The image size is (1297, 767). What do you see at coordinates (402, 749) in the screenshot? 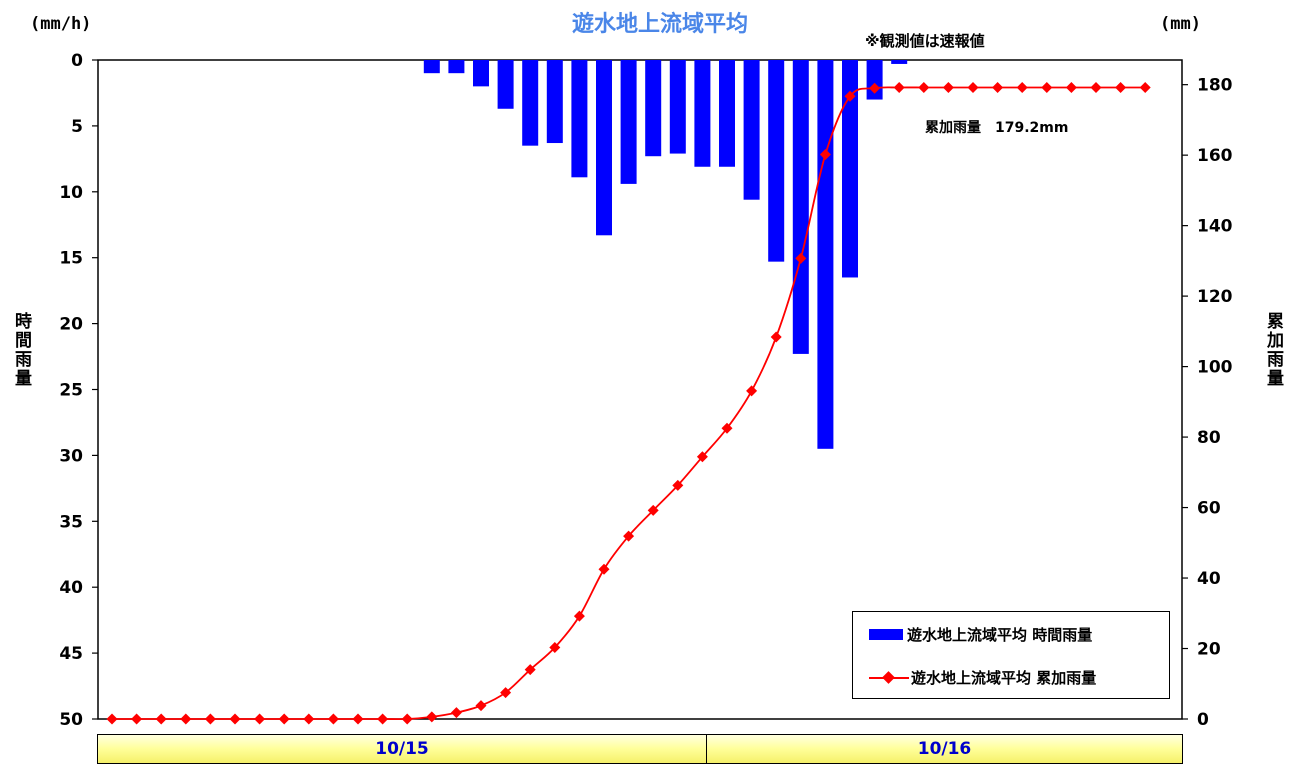
I see `date-label-1015: 10/15` at bounding box center [402, 749].